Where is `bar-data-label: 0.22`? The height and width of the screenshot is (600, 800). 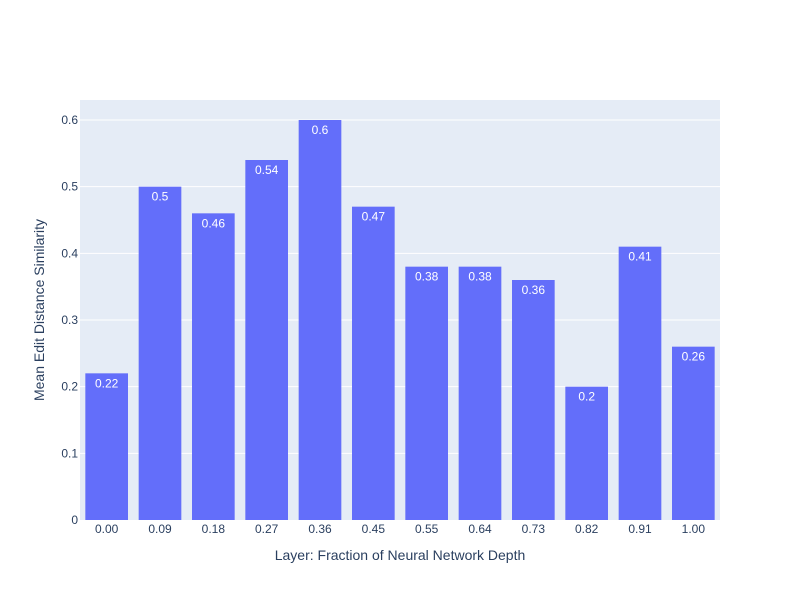
bar-data-label: 0.22 is located at coordinates (107, 383).